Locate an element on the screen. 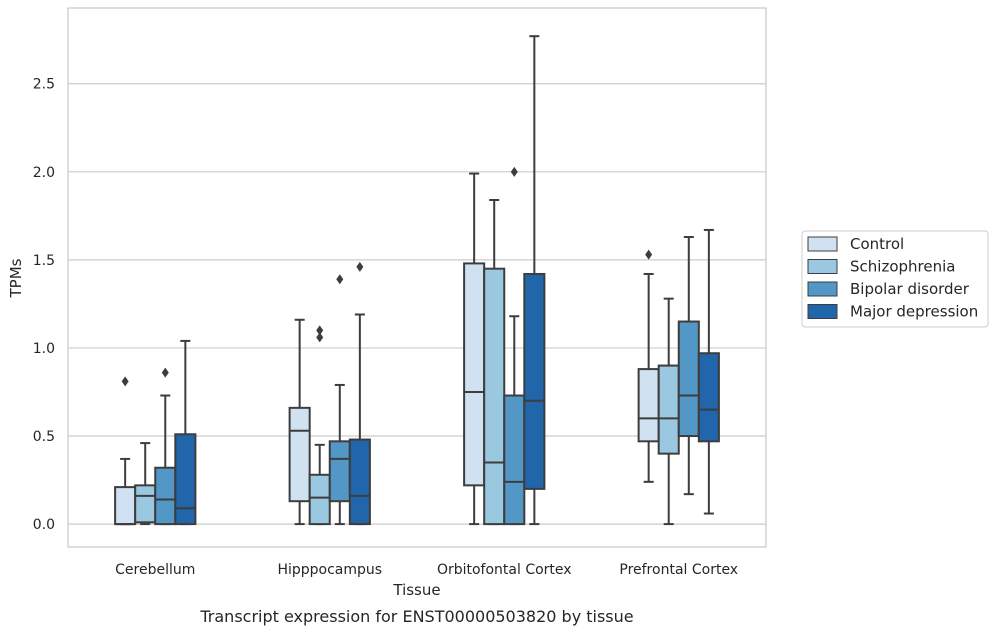 The image size is (997, 634). y-tick-labels: 0.0 0.5 1.0 1.5 2.0 2.5 is located at coordinates (44, 305).